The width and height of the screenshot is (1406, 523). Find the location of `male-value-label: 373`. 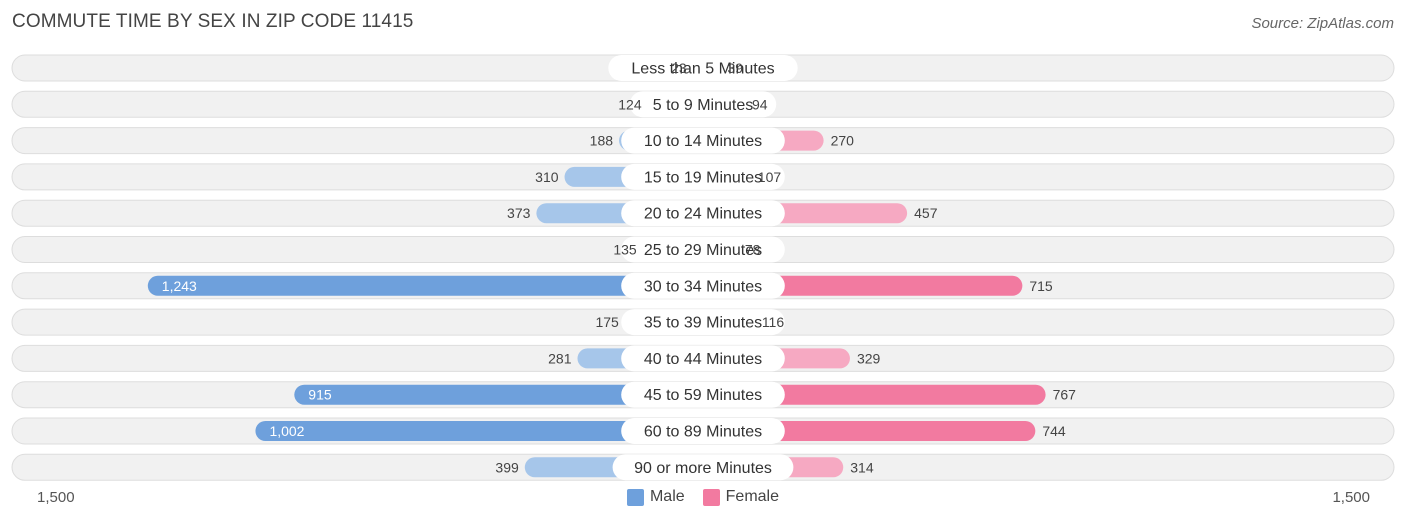

male-value-label: 373 is located at coordinates (519, 213).